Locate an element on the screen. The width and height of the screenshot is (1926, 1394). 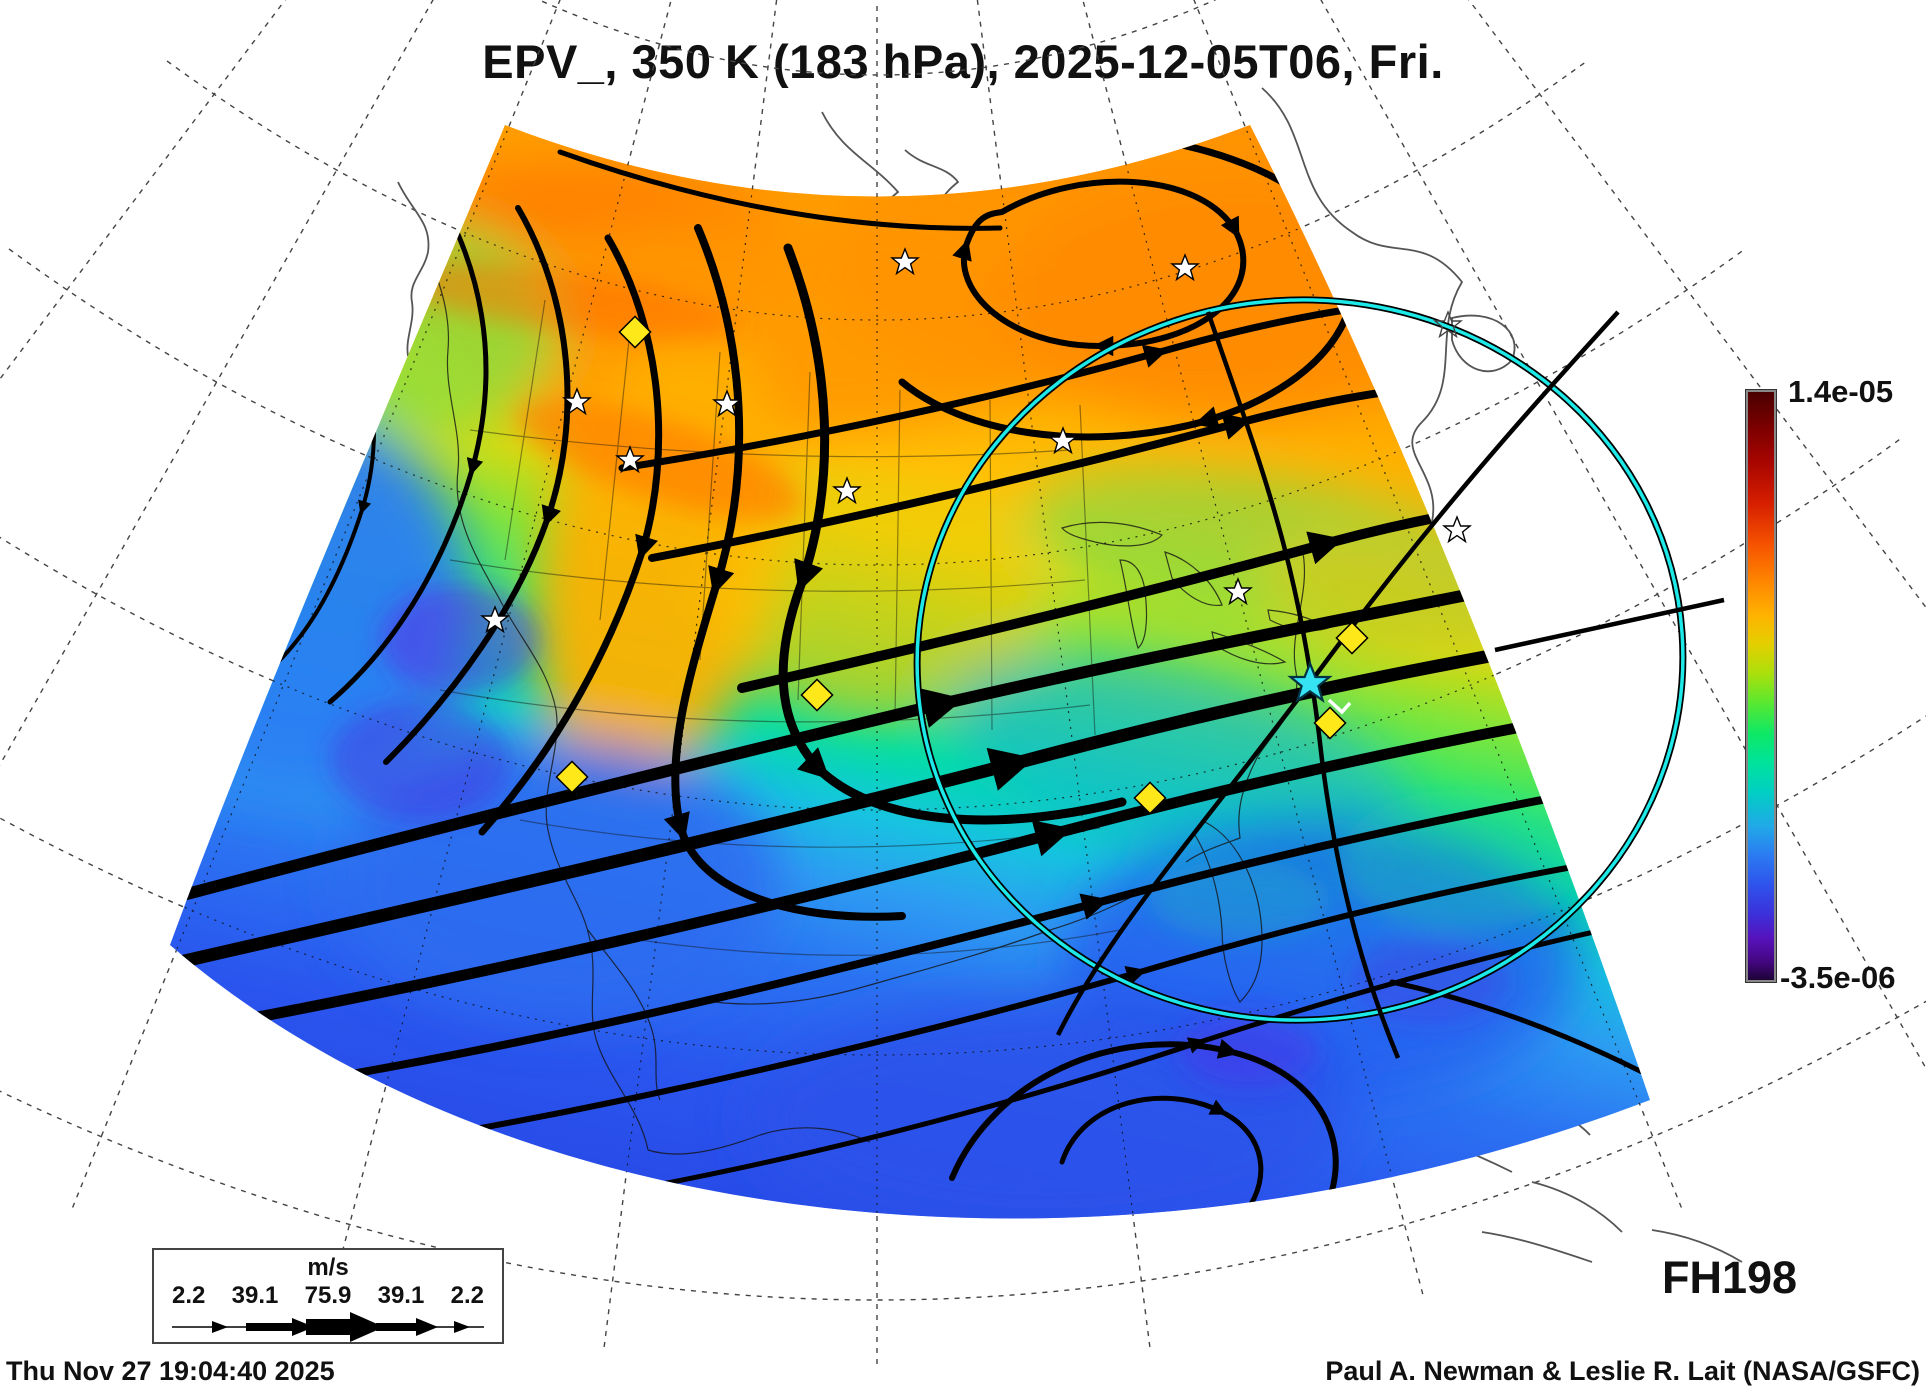
forecast-hour-label: FH198 is located at coordinates (1730, 1277).